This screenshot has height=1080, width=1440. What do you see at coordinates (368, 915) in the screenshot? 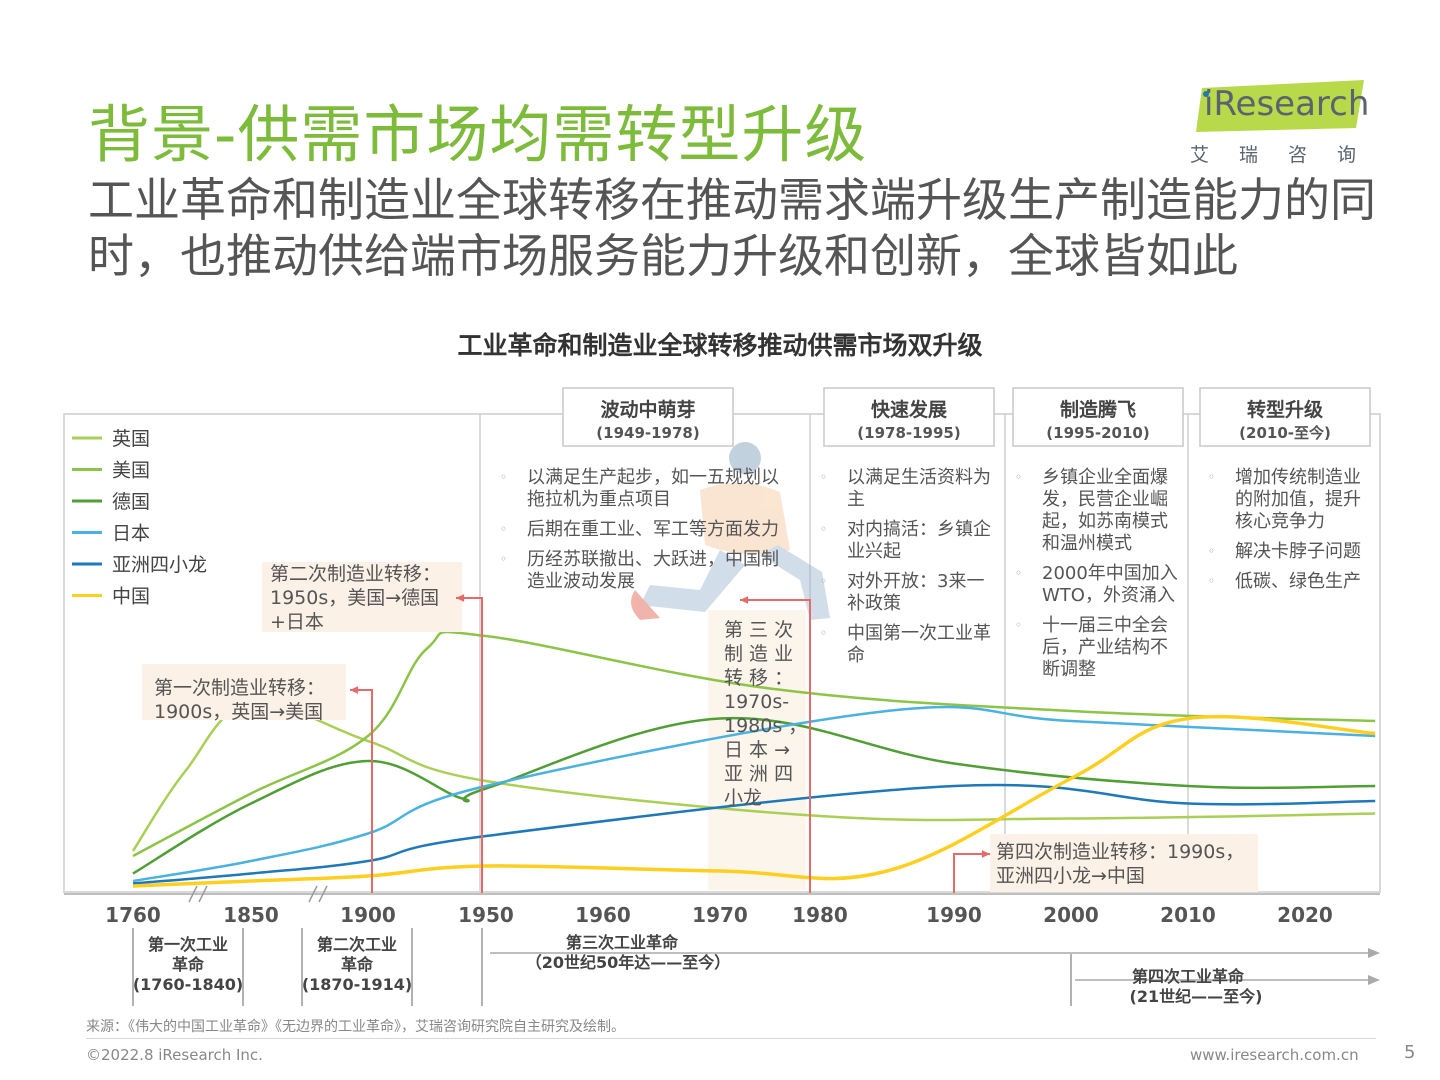
I see `x-tick-label-2: 1900` at bounding box center [368, 915].